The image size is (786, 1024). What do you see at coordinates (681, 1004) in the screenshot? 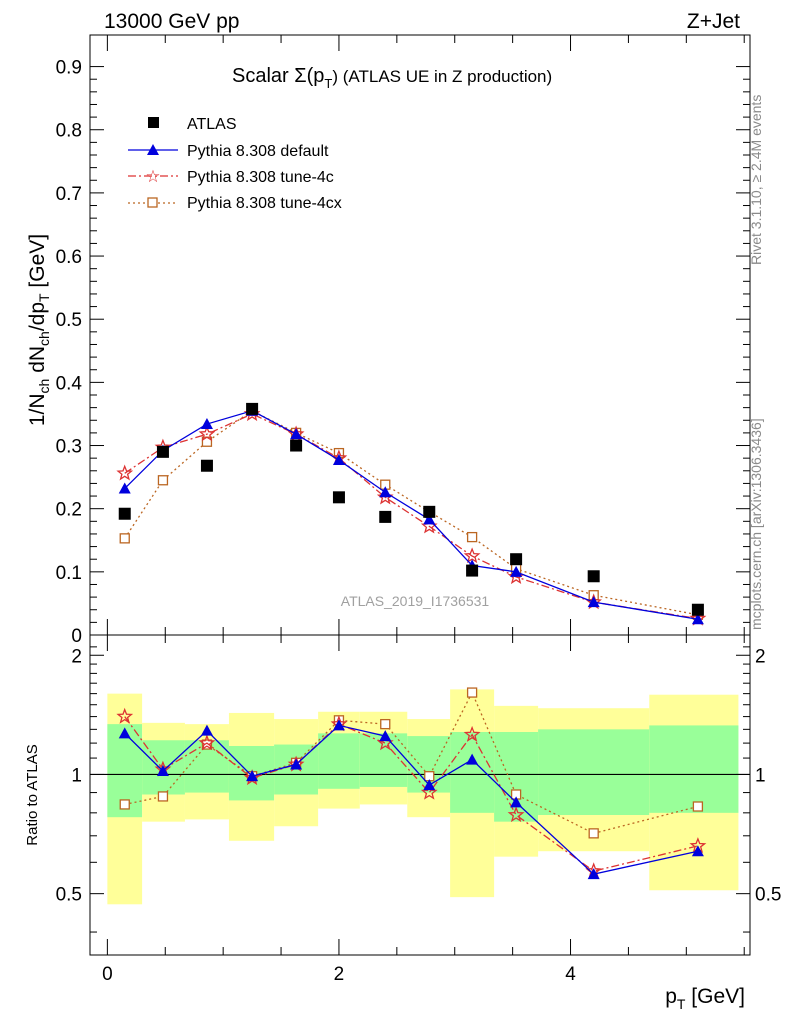
I see `x-axis-label-sub: T` at bounding box center [681, 1004].